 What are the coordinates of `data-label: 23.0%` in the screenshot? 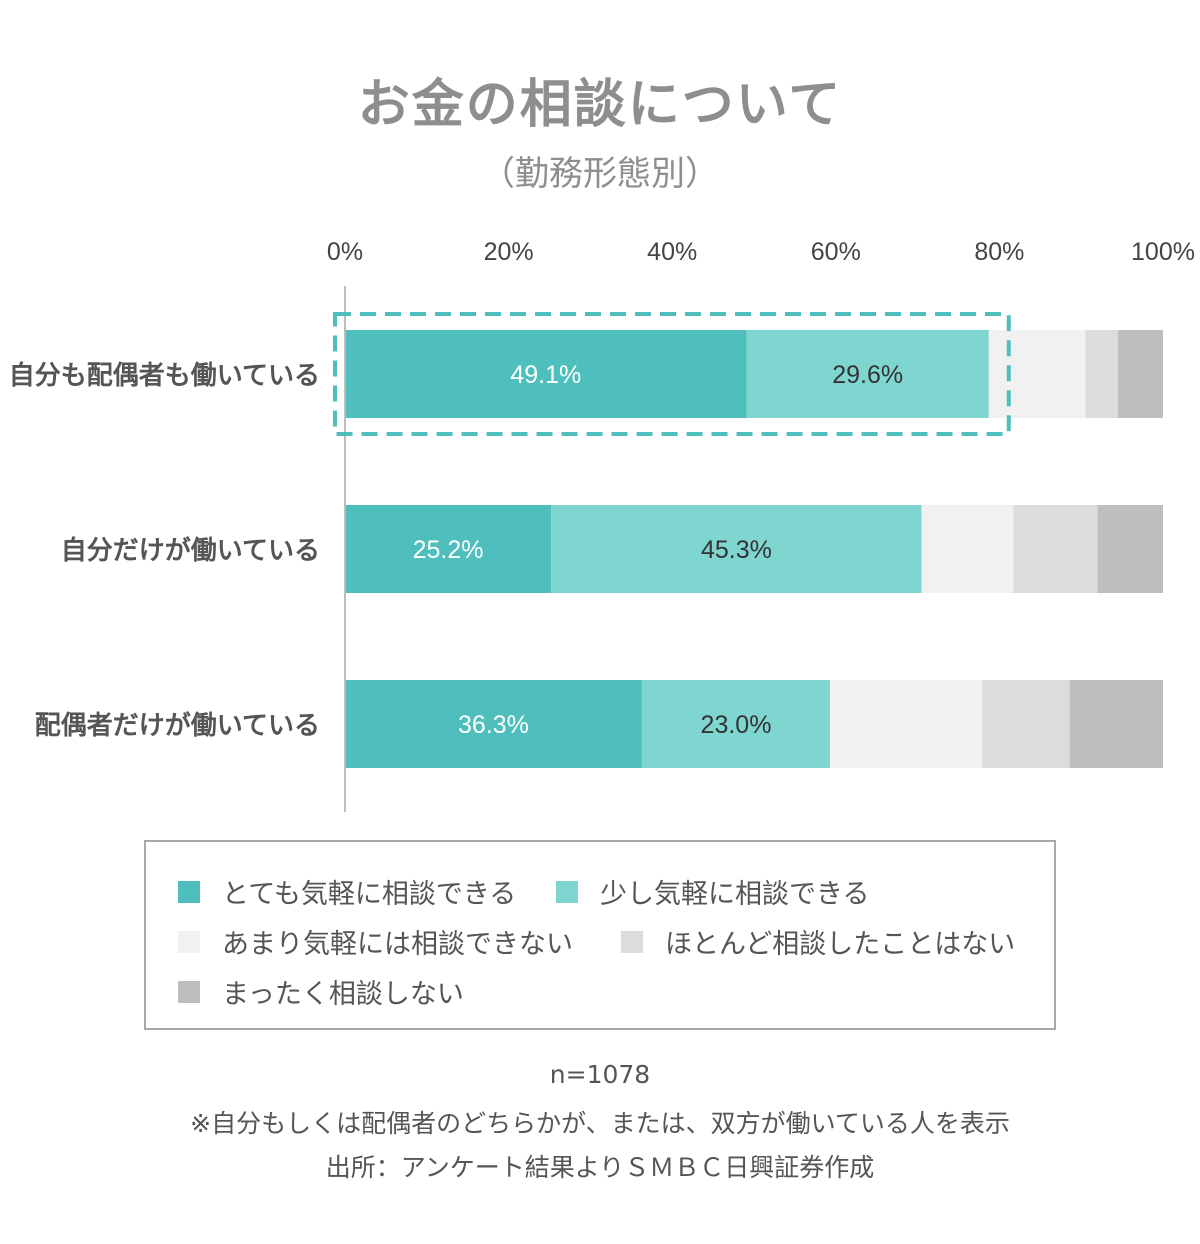 It's located at (736, 725).